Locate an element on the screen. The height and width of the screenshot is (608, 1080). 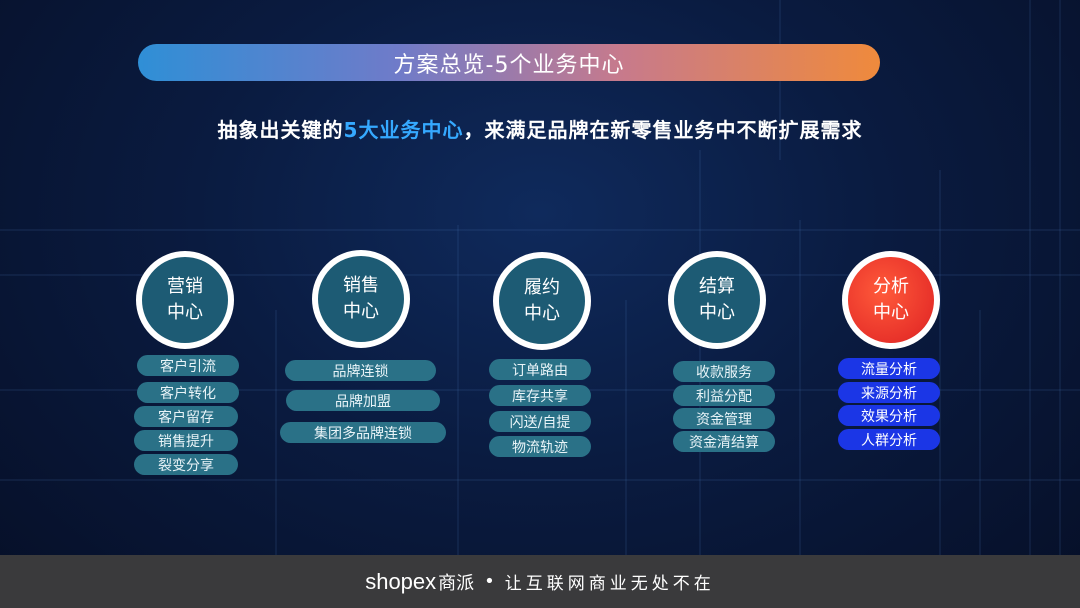
center-label-line1: 营销 is located at coordinates (185, 286).